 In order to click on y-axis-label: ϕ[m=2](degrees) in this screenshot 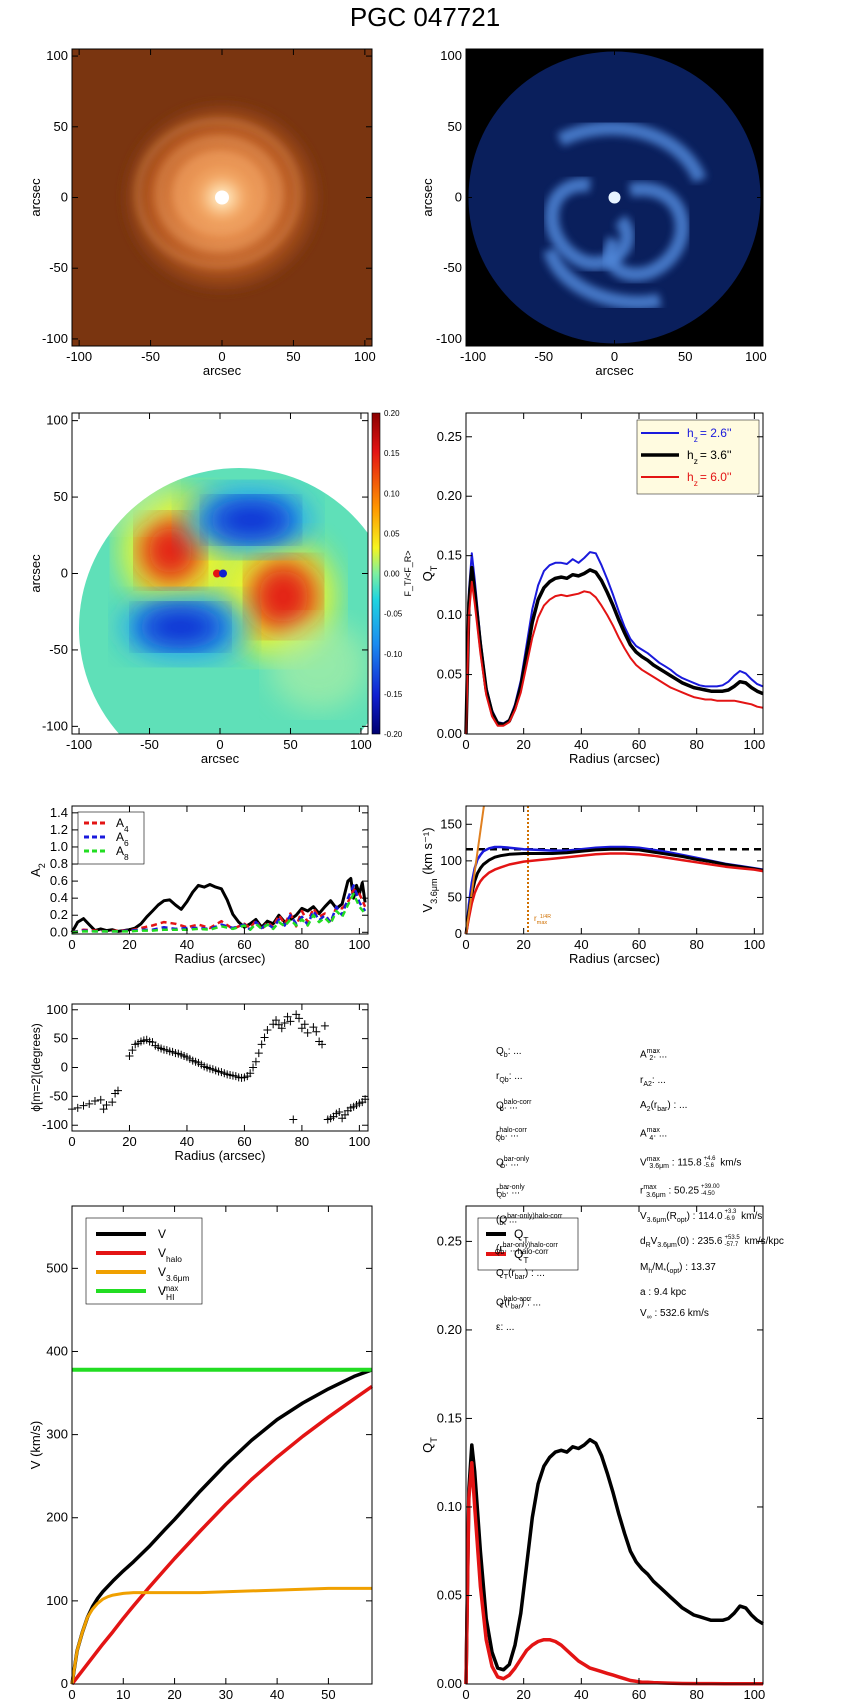, I will do `click(36, 1067)`.